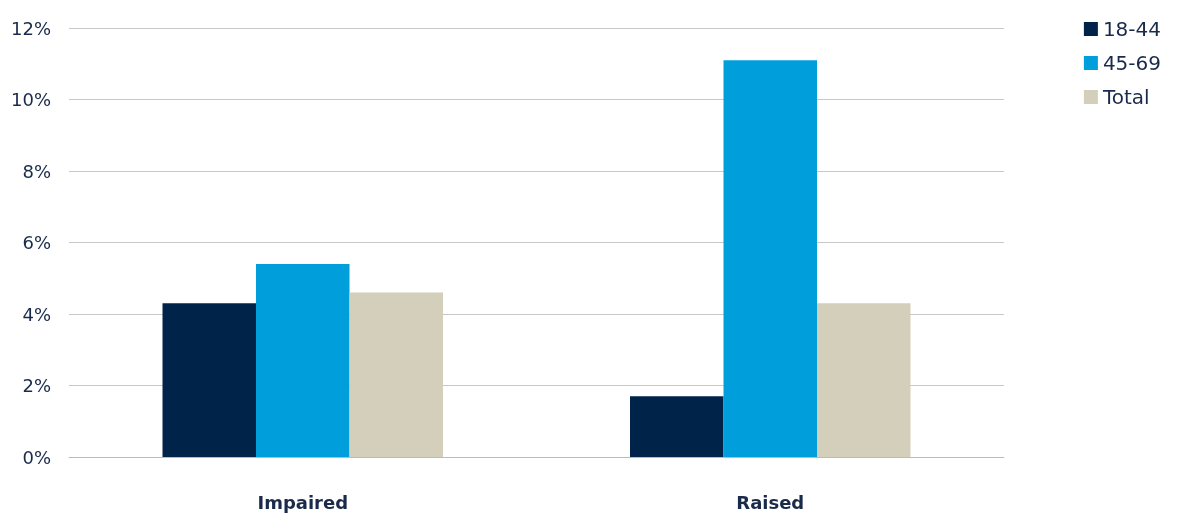  I want to click on legend-label: 45-69, so click(1132, 63).